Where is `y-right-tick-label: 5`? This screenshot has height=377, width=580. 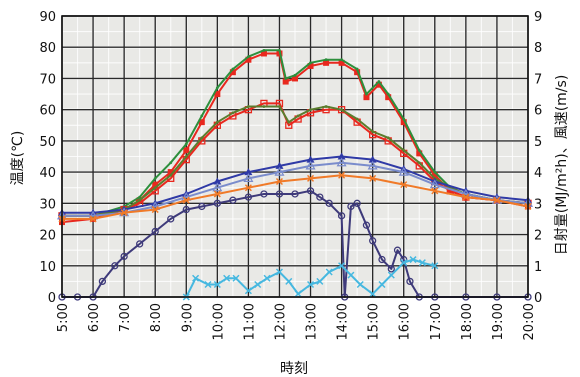
y-right-tick-label: 5 is located at coordinates (538, 142).